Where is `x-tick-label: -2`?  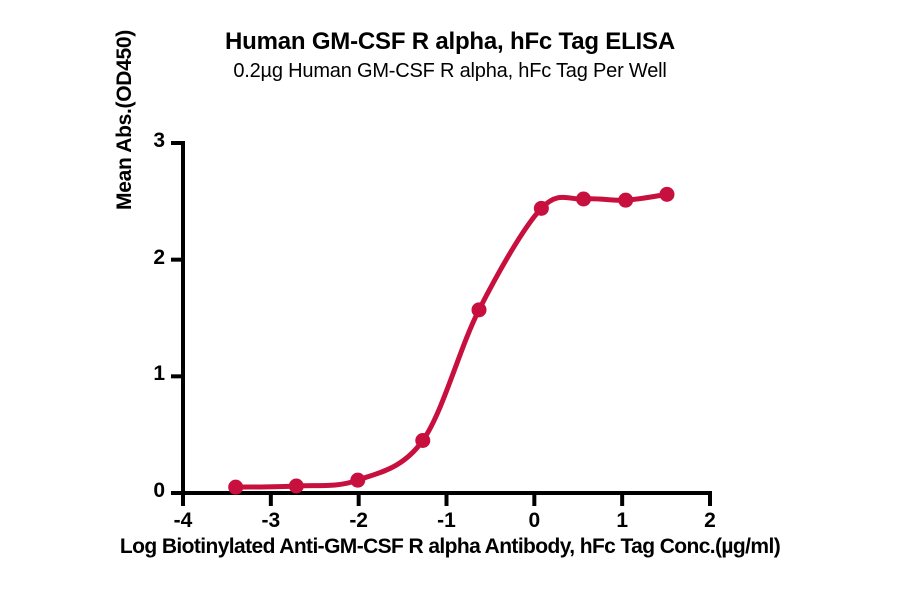
x-tick-label: -2 is located at coordinates (358, 520).